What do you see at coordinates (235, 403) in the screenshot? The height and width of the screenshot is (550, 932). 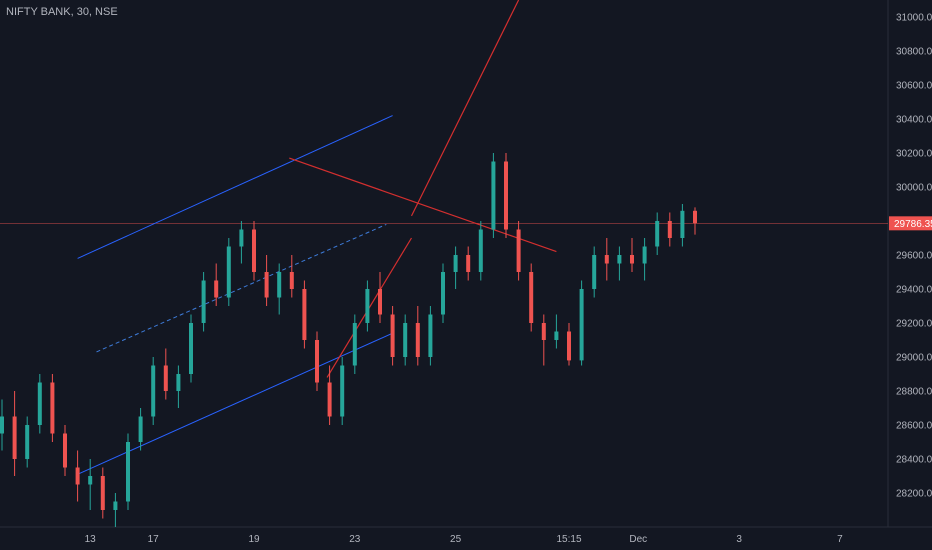 I see `channel-lower-line` at bounding box center [235, 403].